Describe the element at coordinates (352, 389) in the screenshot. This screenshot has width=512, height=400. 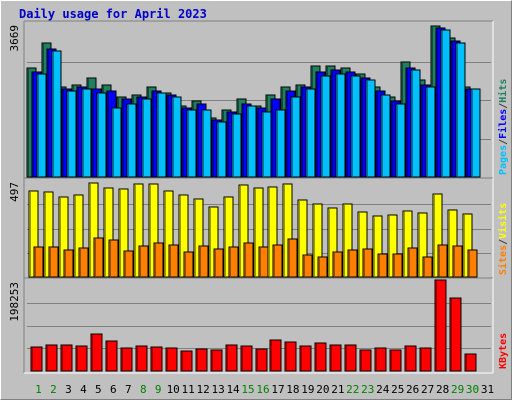
I see `x-label-day-22: 22` at that location.